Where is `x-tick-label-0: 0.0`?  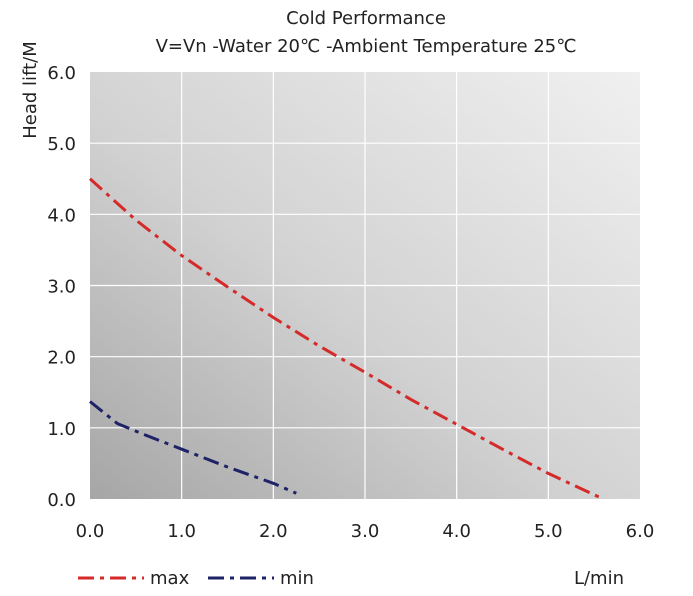
x-tick-label-0: 0.0 is located at coordinates (90, 531).